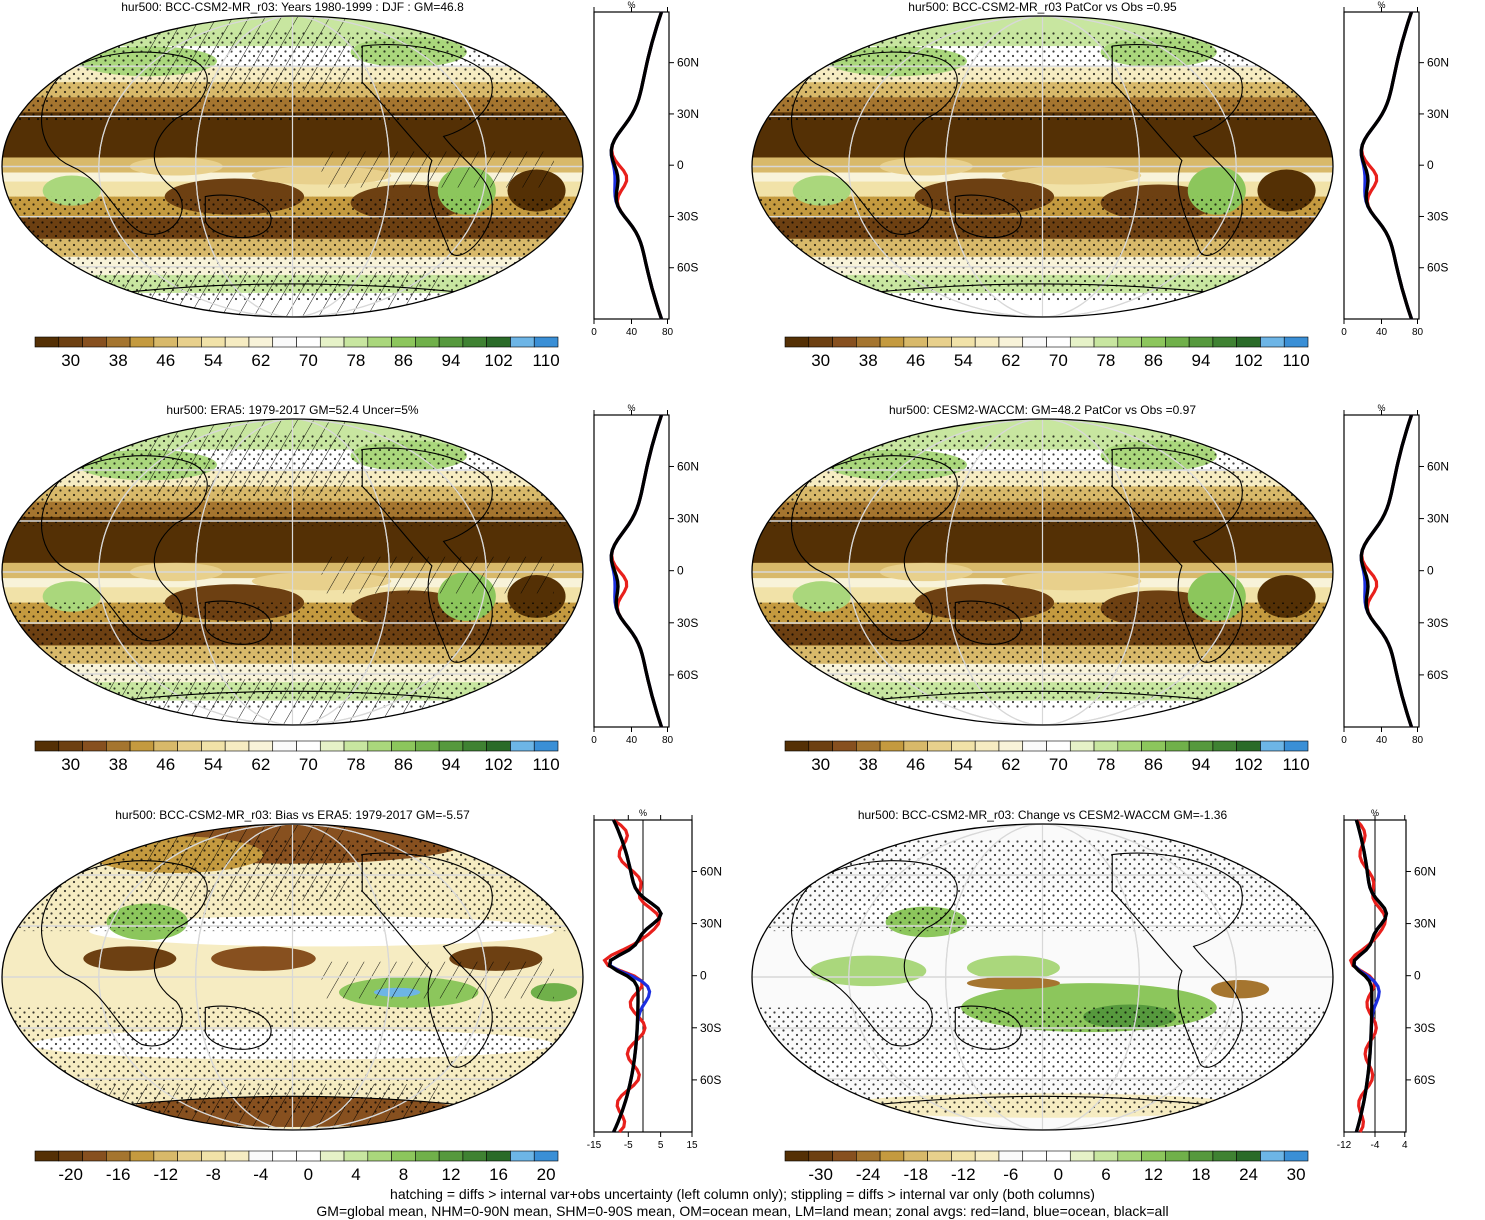 This screenshot has width=1485, height=1220. What do you see at coordinates (820, 1174) in the screenshot?
I see `colorbar-tick-label: -30` at bounding box center [820, 1174].